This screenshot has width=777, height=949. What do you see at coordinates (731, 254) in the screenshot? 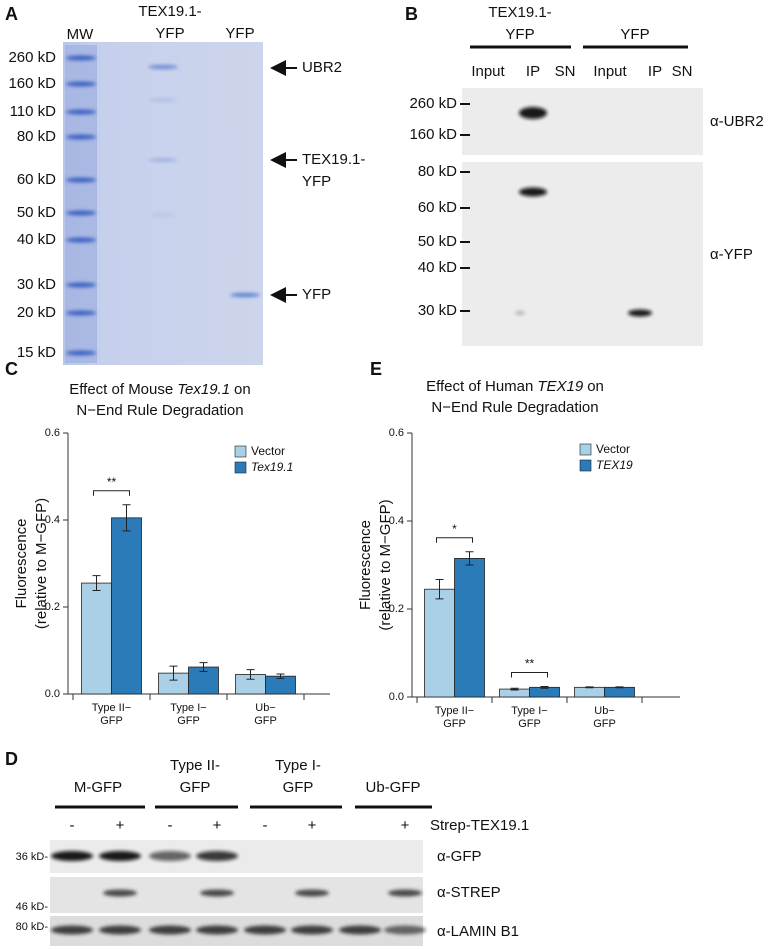
I see `antibody-label: α-YFP` at bounding box center [731, 254].